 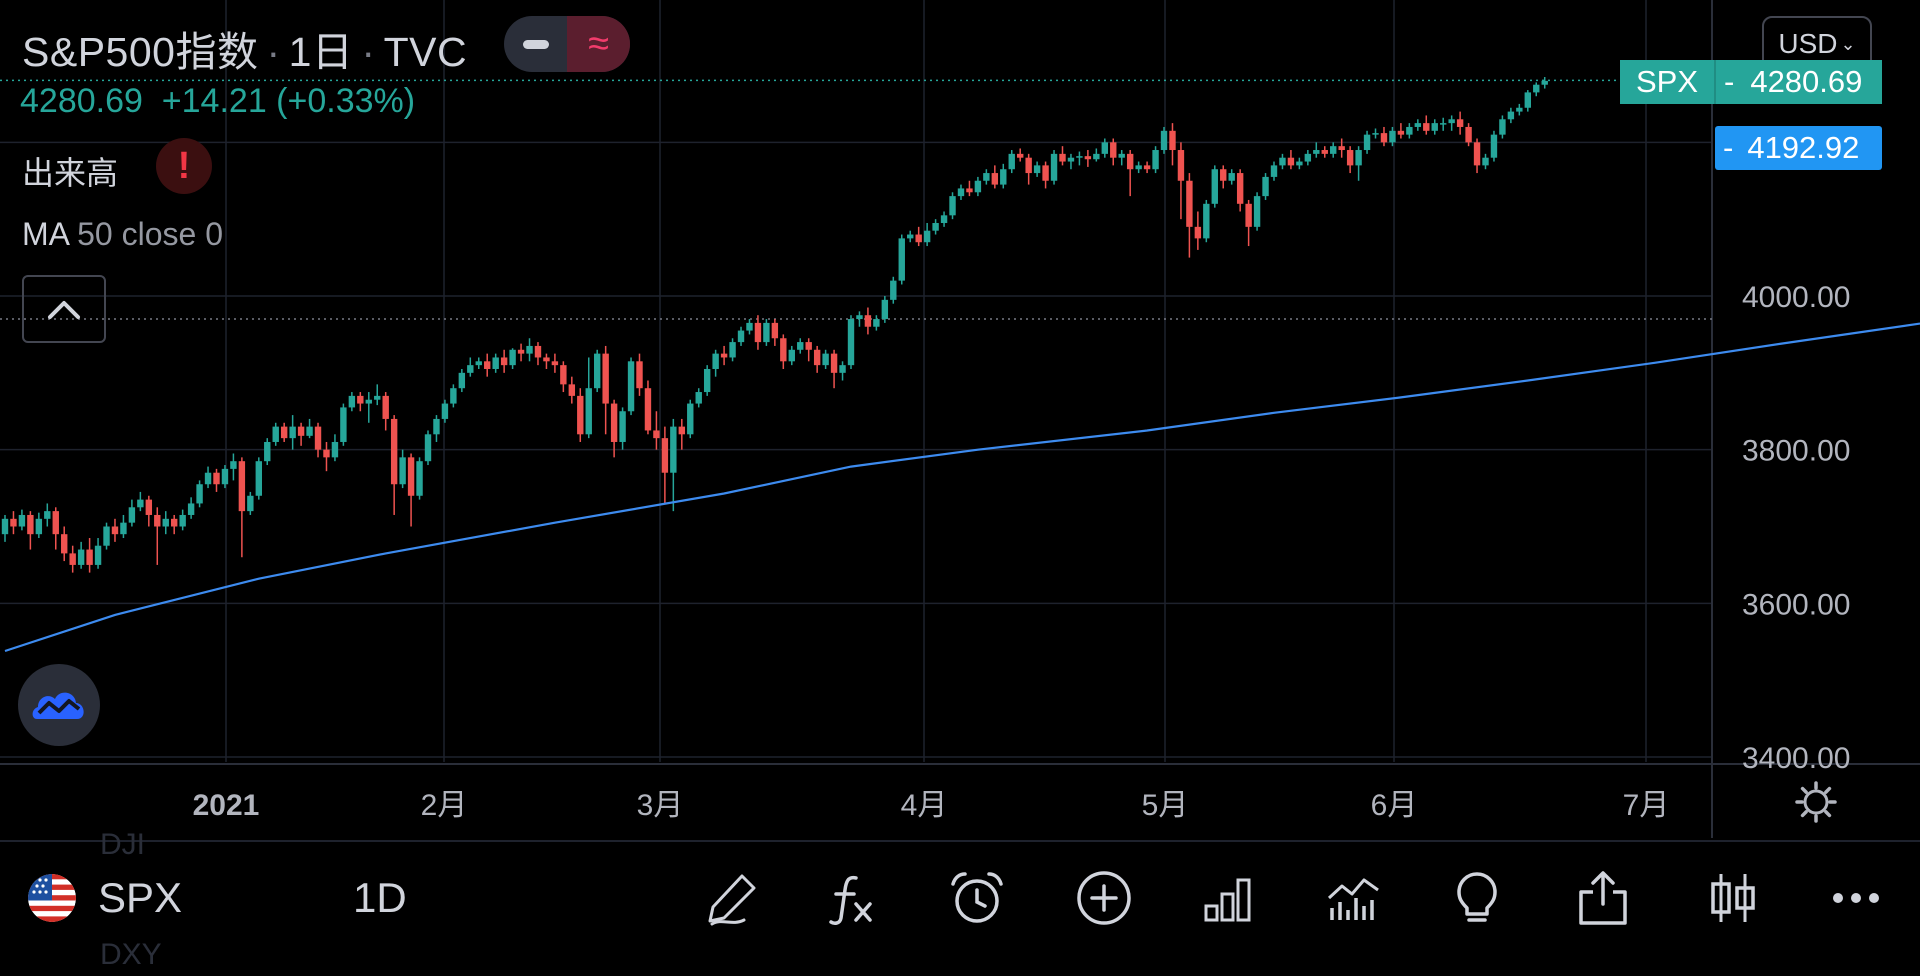 I want to click on y-tick-label: 3800.00, so click(x=1796, y=451).